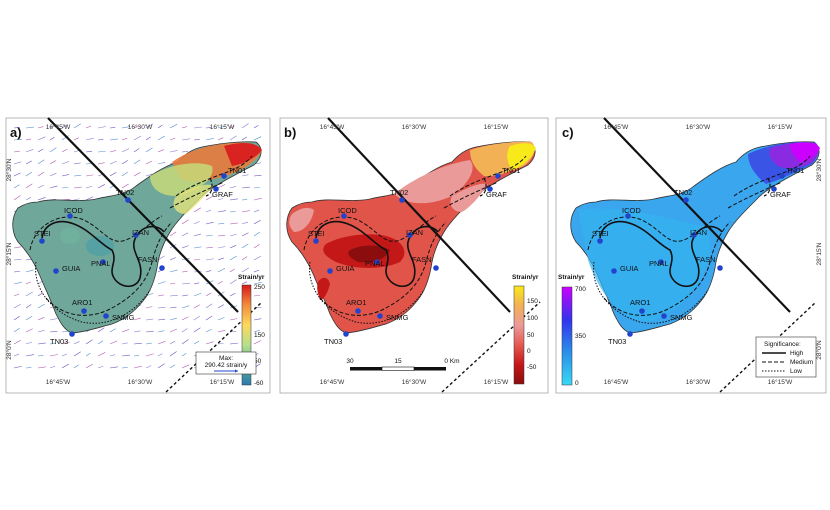 Image resolution: width=830 pixels, height=510 pixels. Describe the element at coordinates (9, 253) in the screenshot. I see `lat-label-left: 28°15'N` at that location.